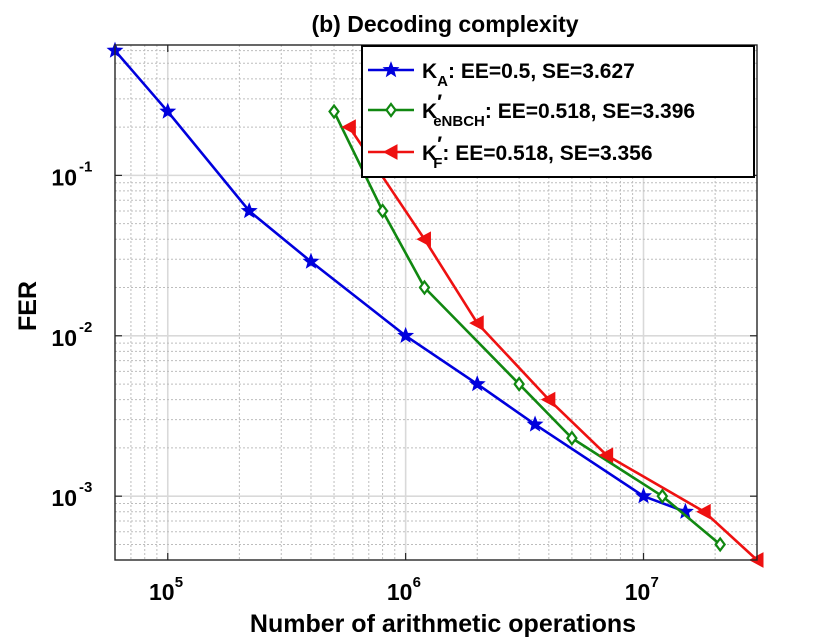  Describe the element at coordinates (417, 582) in the screenshot. I see `x-tick-exponent: 6` at that location.